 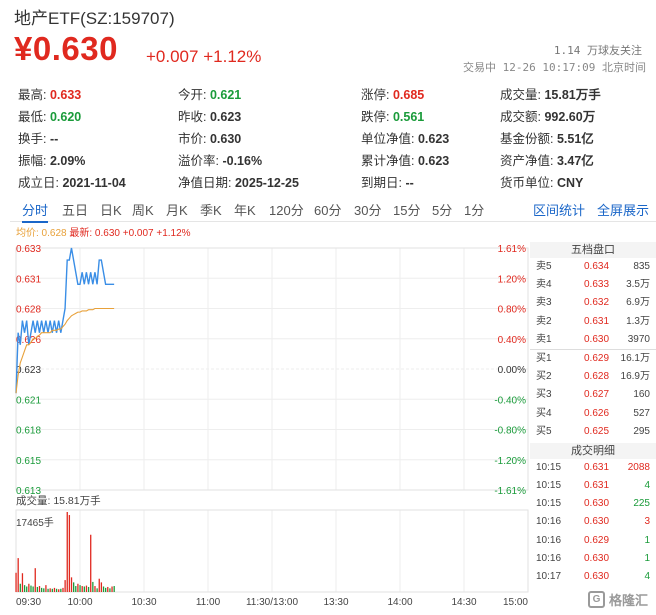 What do you see at coordinates (266, 183) in the screenshot?
I see `stat-value: 2025-12-25` at bounding box center [266, 183].